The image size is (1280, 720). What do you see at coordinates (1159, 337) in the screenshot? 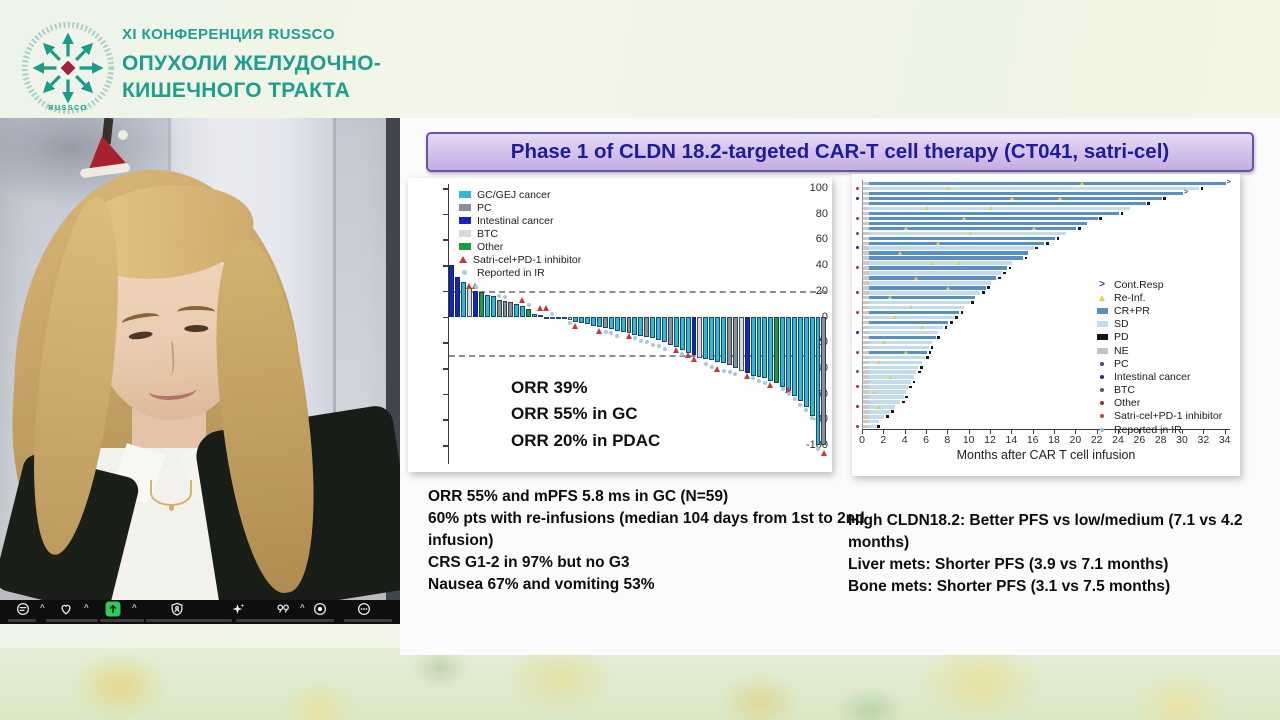
I see `legend-item: PD` at bounding box center [1159, 337].